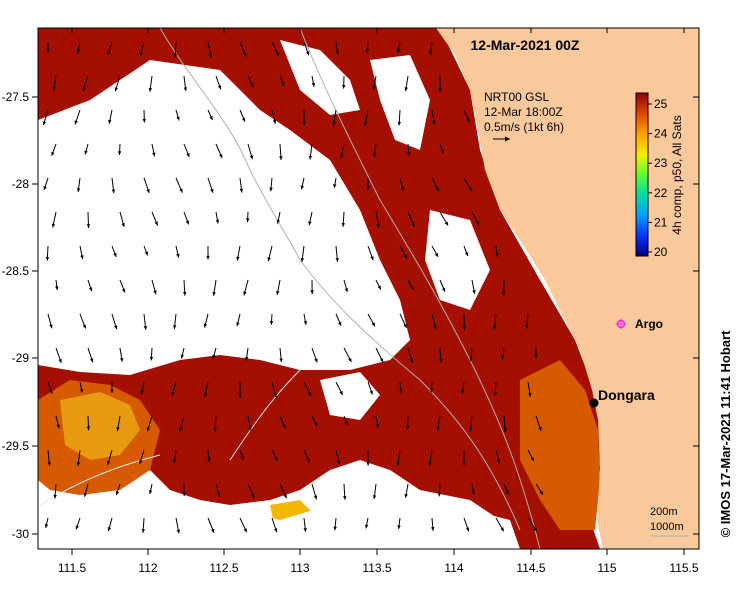 This screenshot has height=597, width=739. I want to click on legend-source: NRT00 GSL, so click(516, 97).